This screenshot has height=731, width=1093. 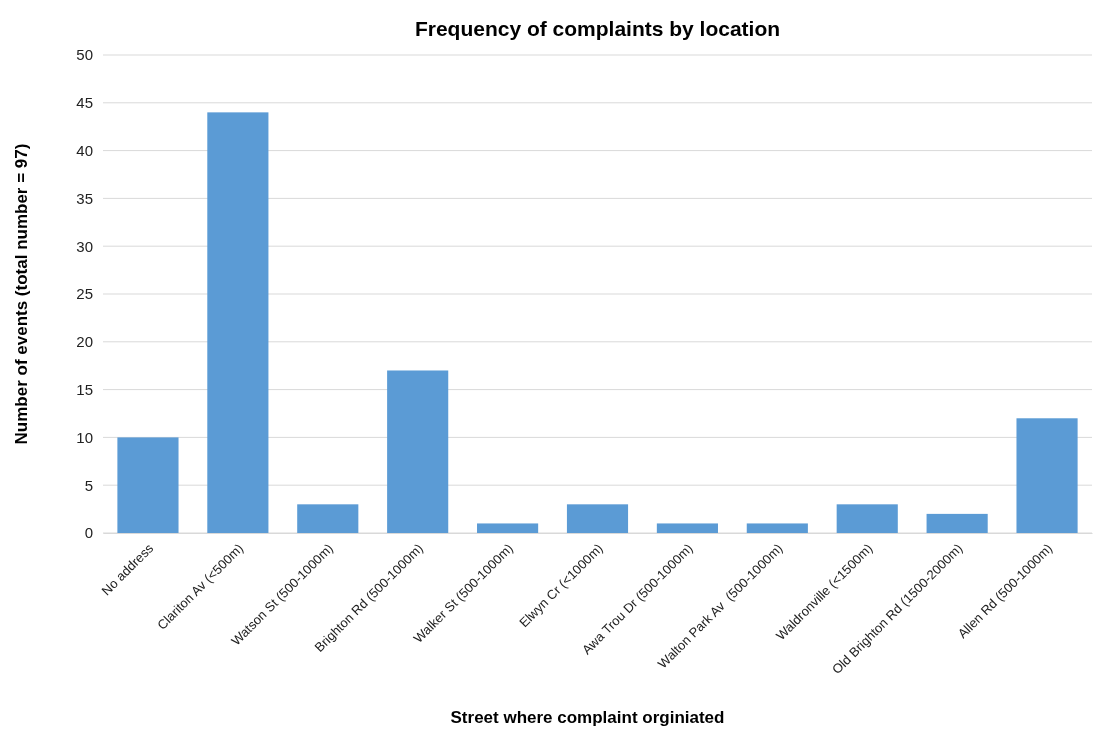 I want to click on y-tick-label: 40, so click(x=84, y=150).